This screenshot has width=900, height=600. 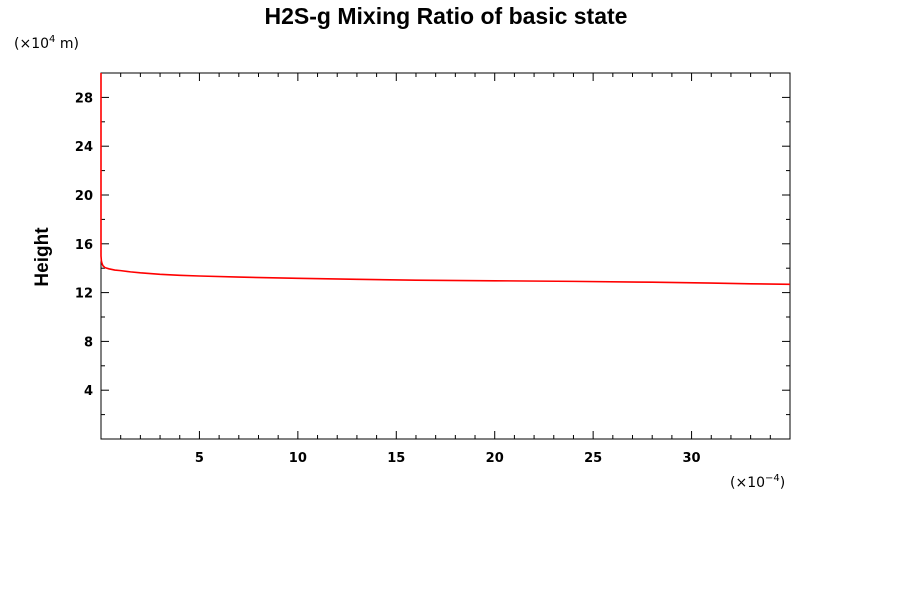 What do you see at coordinates (747, 483) in the screenshot?
I see `x-unit-prefix: (×10` at bounding box center [747, 483].